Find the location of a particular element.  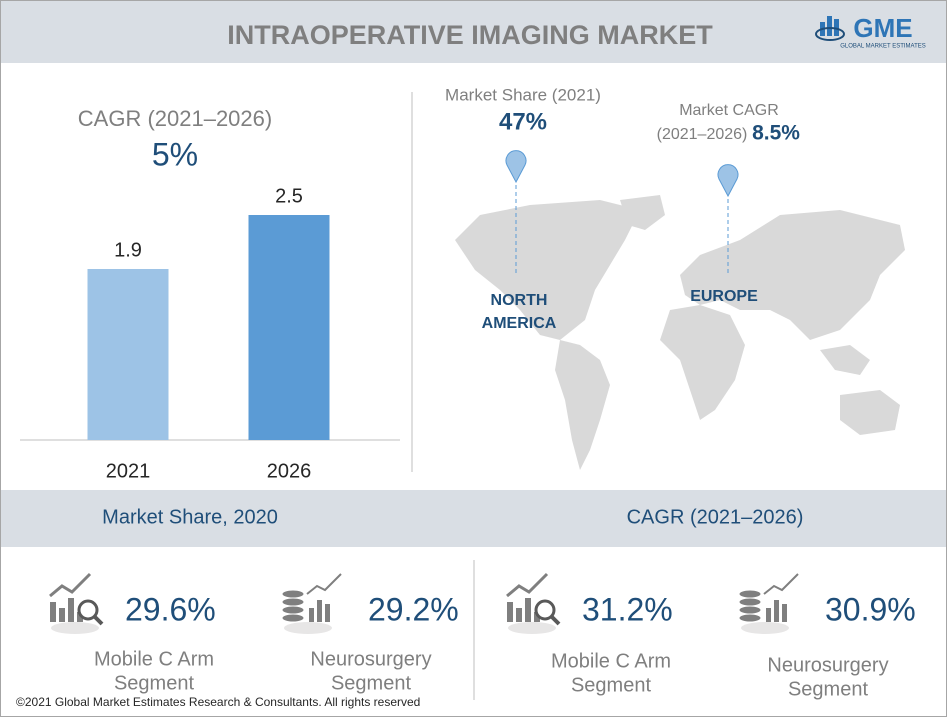

chart-title: CAGR (2021–2026) is located at coordinates (175, 118).